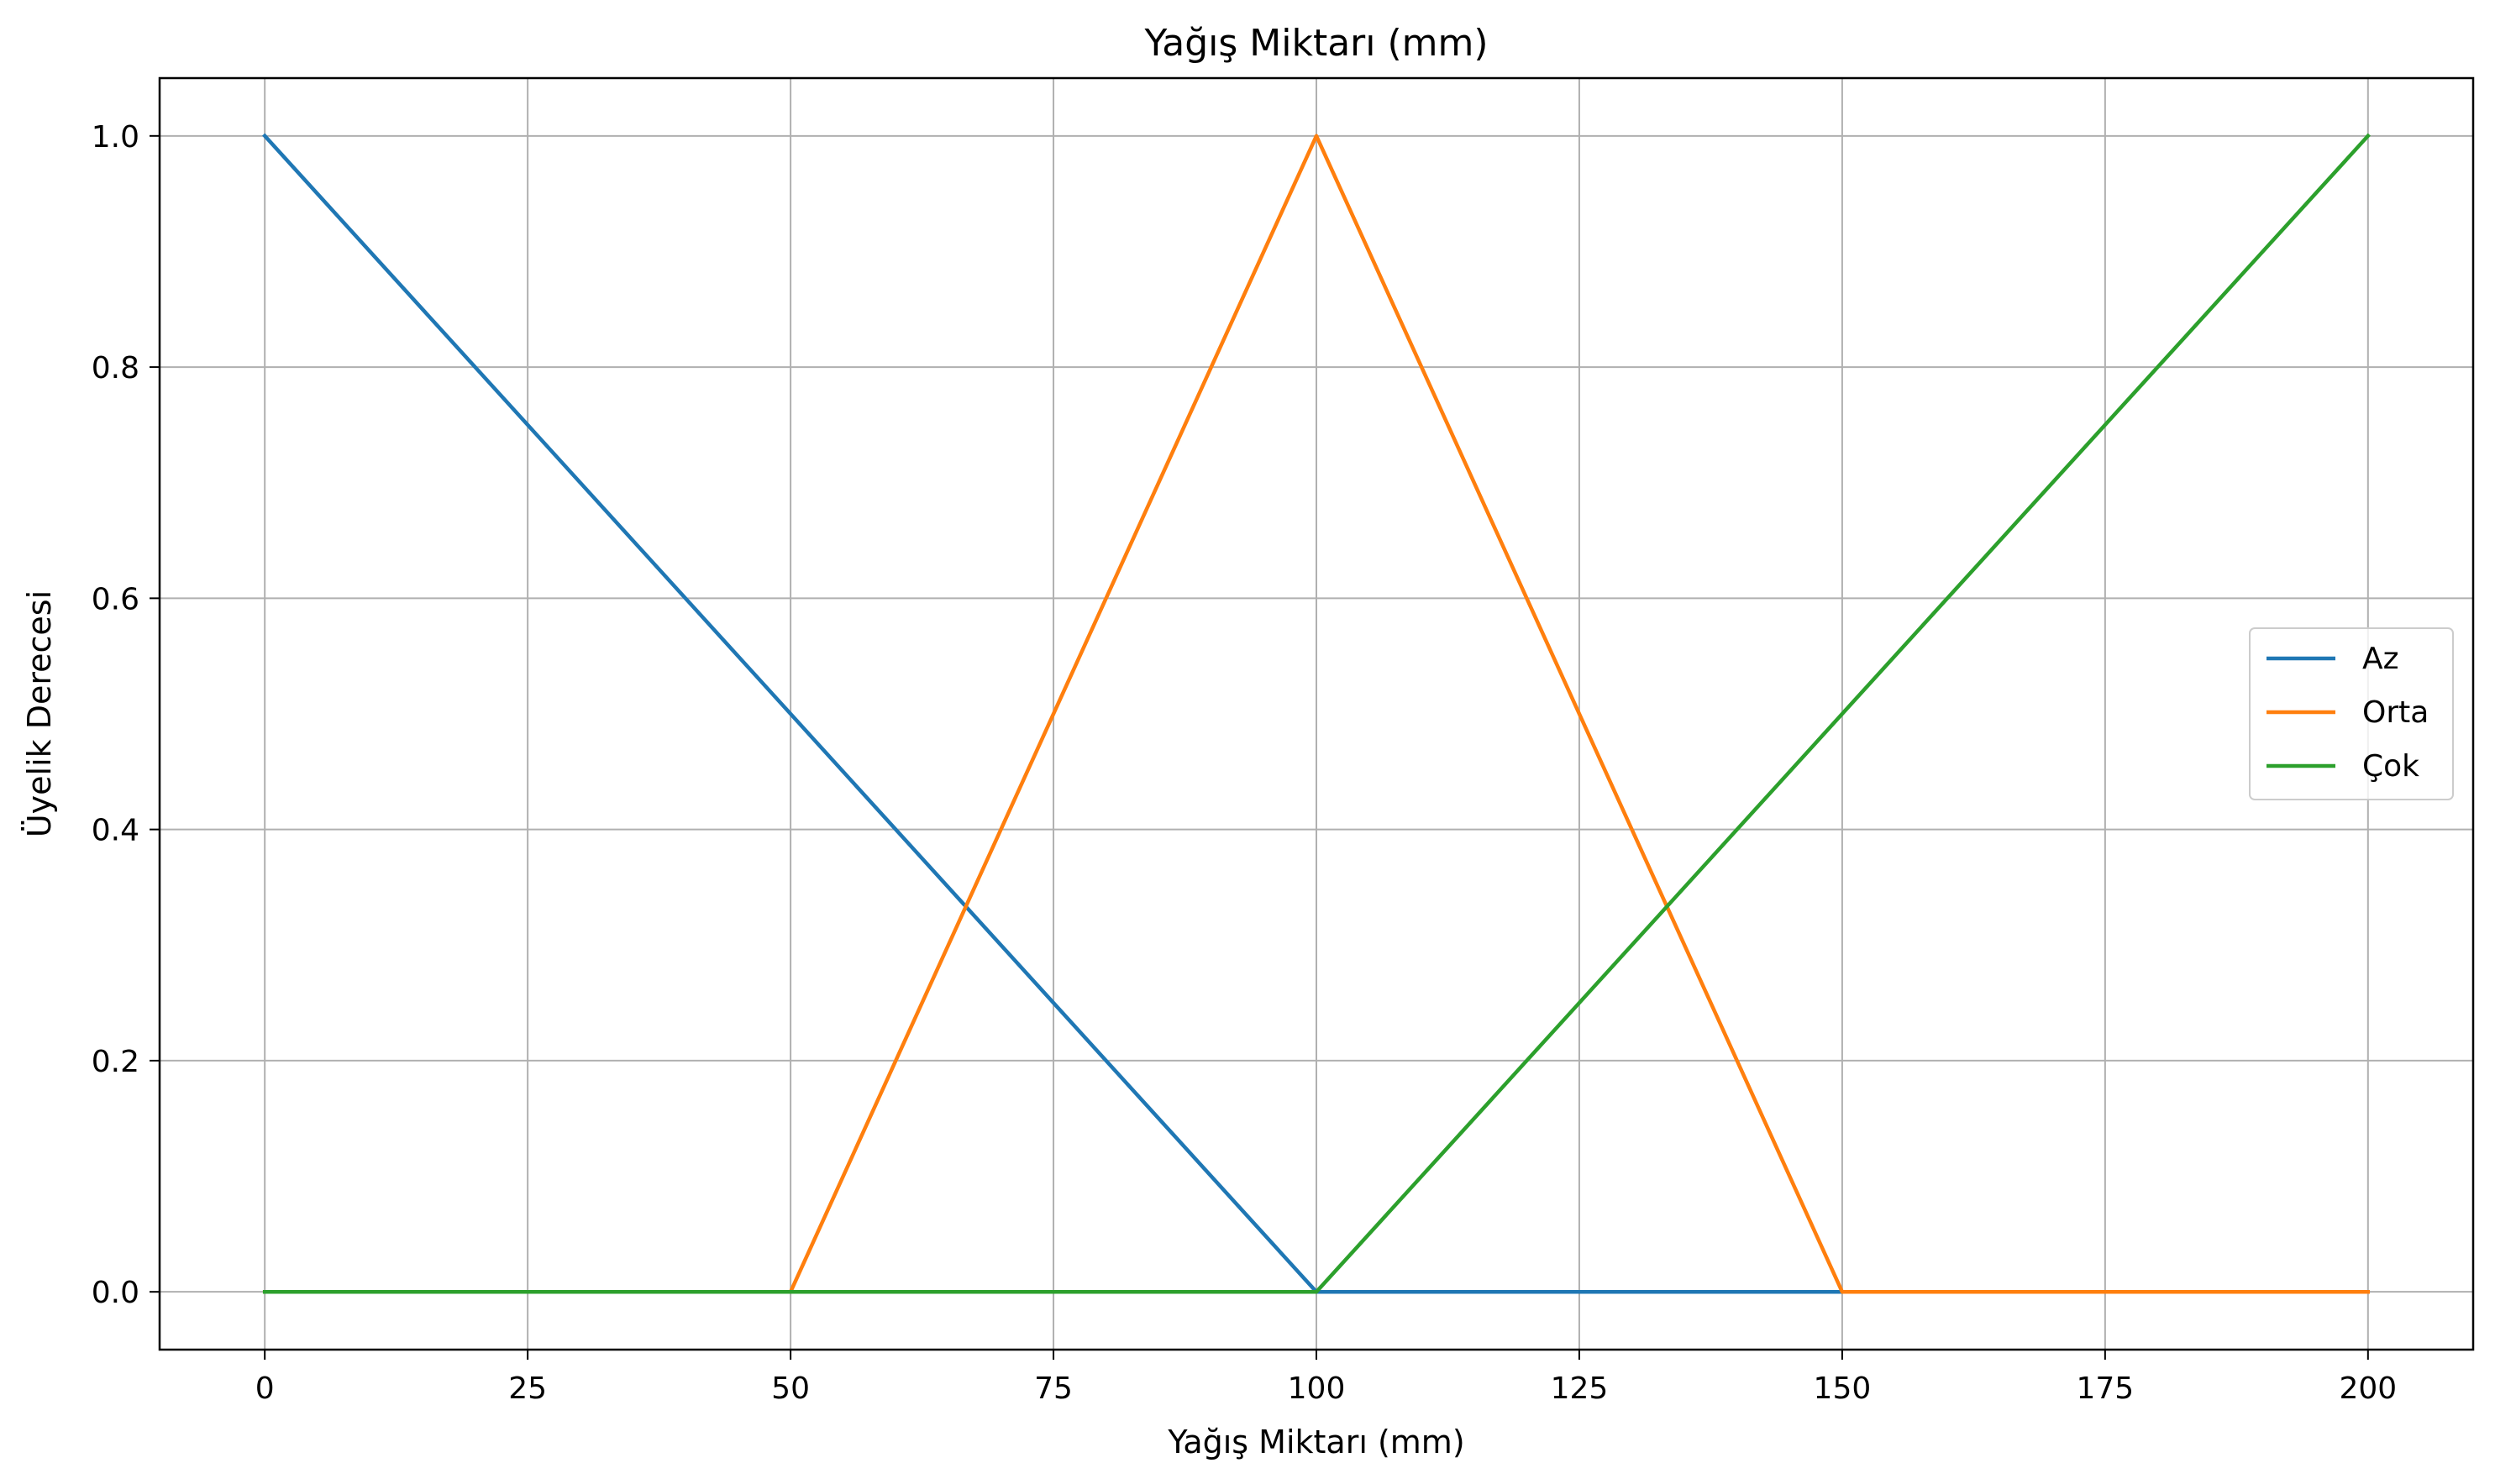 Image resolution: width=2495 pixels, height=1484 pixels. I want to click on legend: Az Orta Çok, so click(2351, 714).